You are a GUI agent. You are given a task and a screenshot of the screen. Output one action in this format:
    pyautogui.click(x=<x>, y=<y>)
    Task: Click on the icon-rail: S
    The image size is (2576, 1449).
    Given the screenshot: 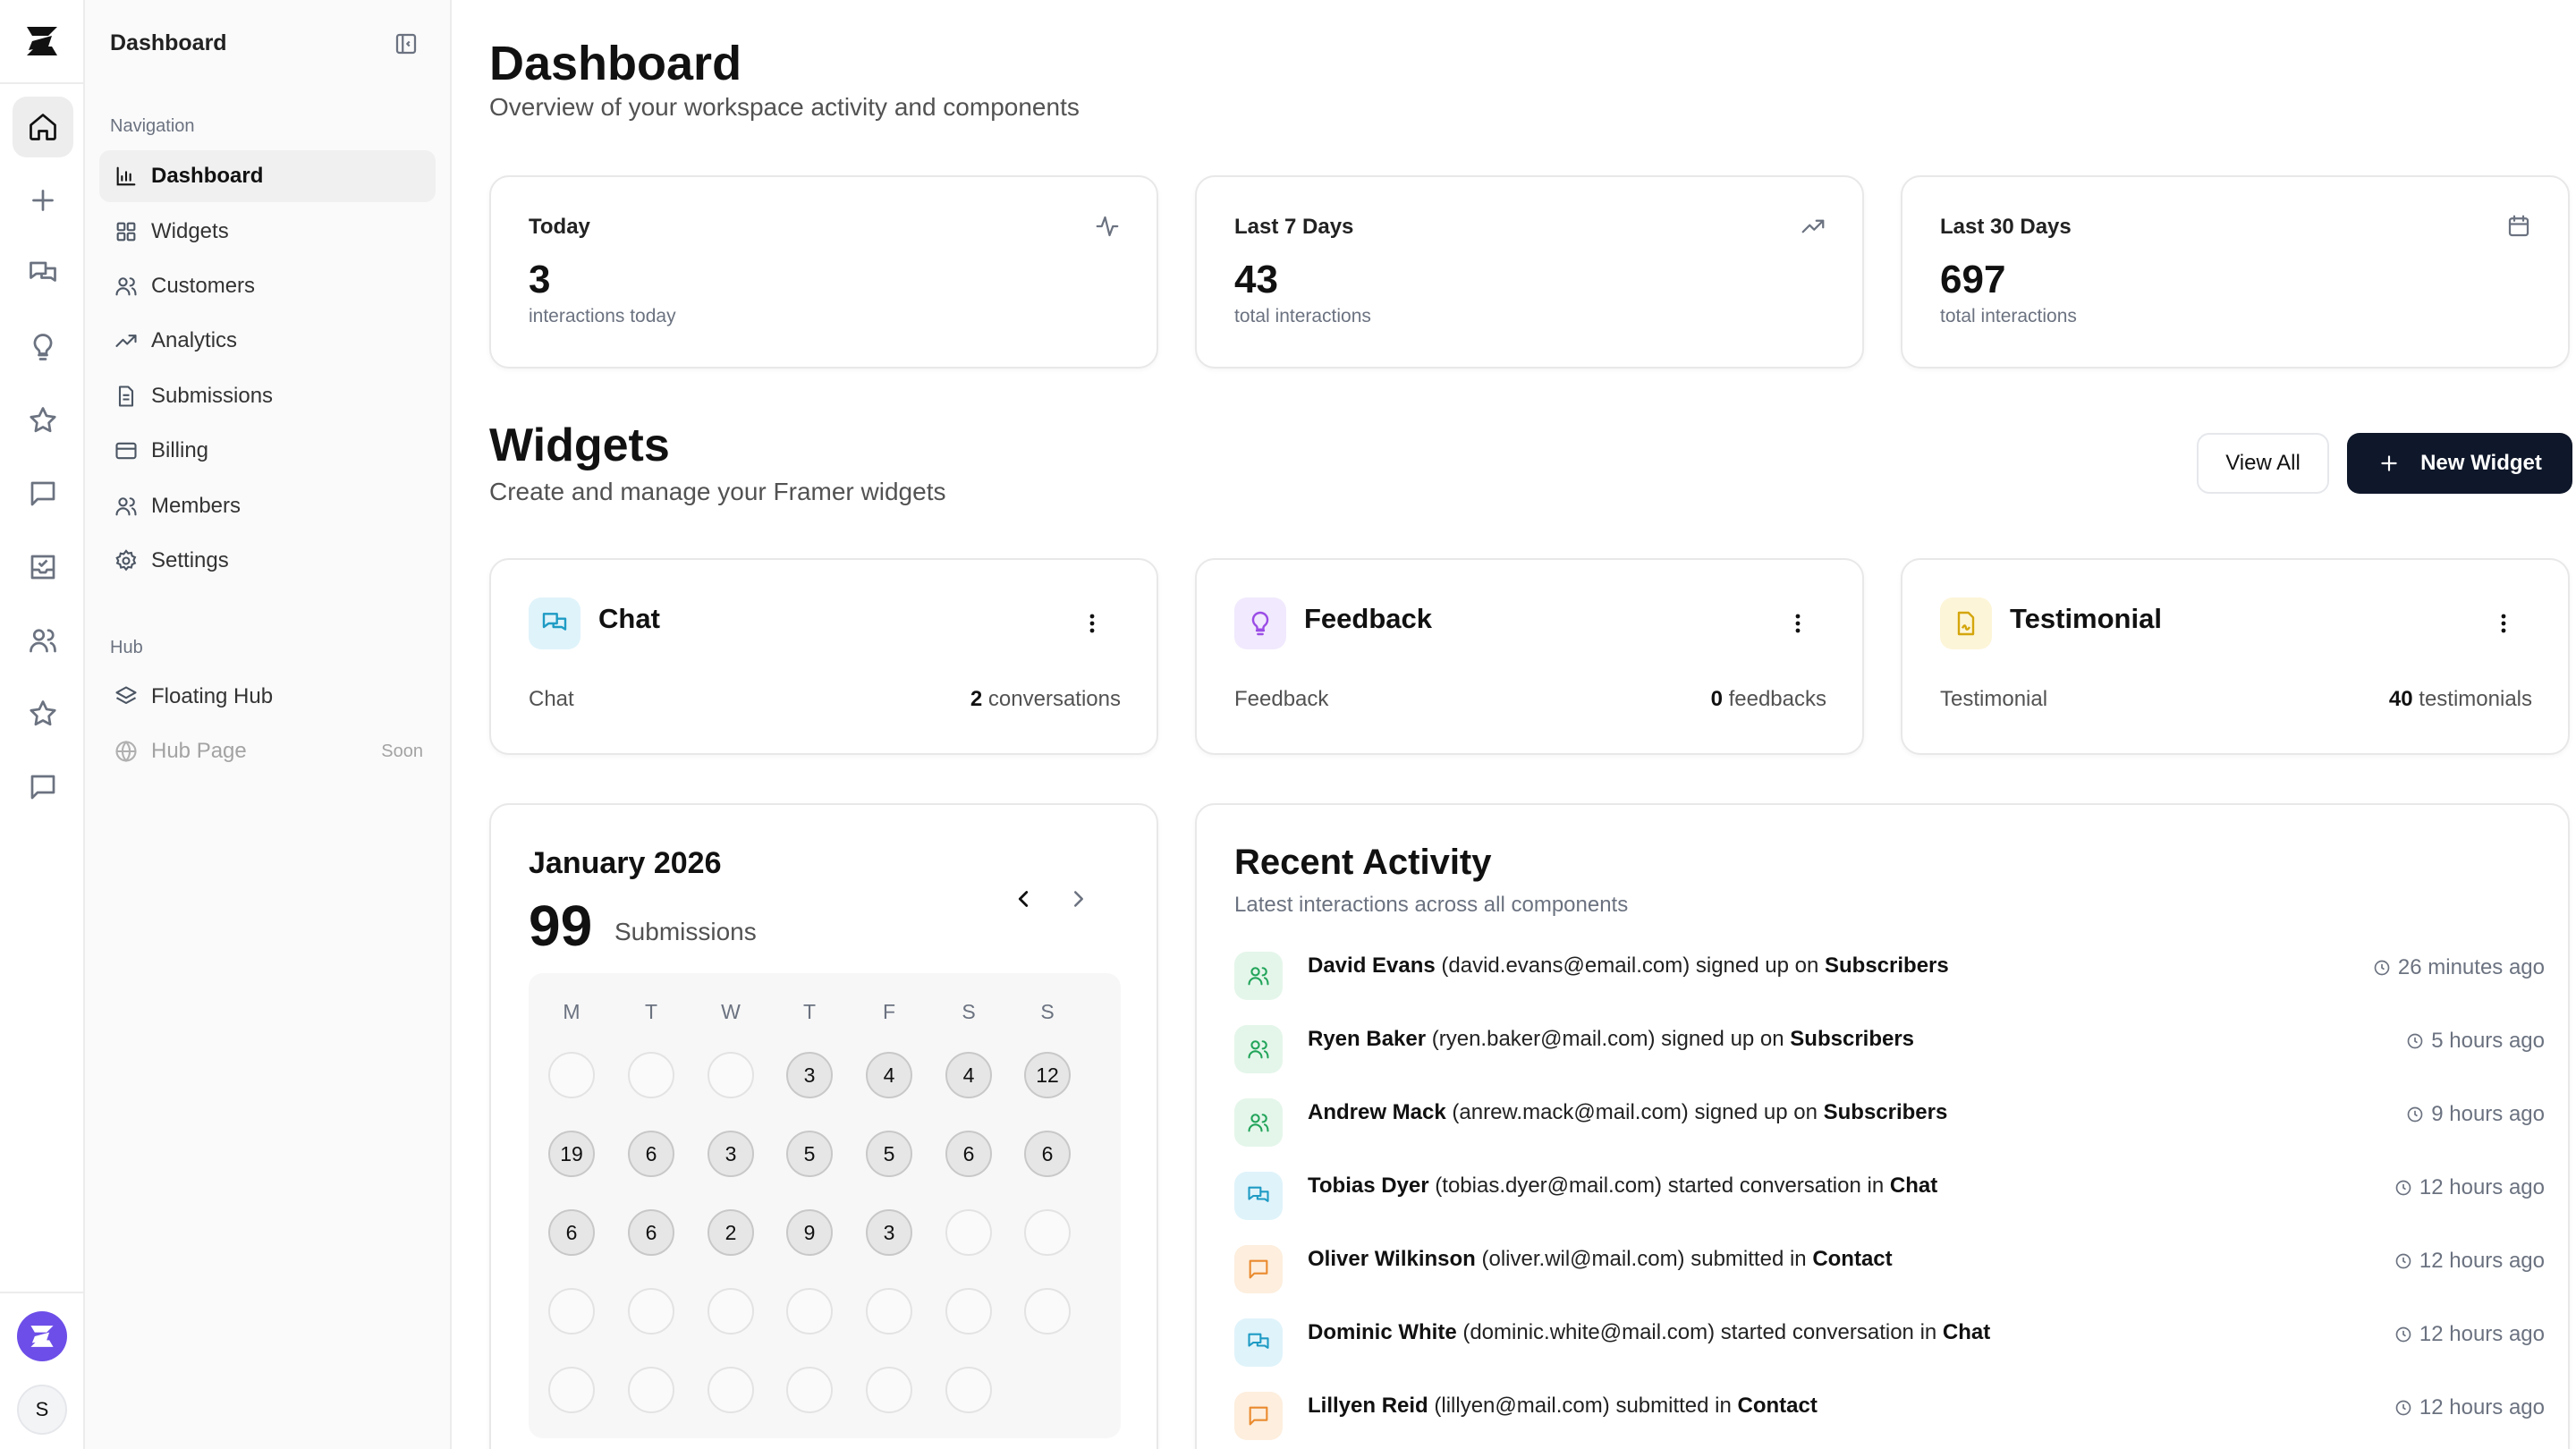 What is the action you would take?
    pyautogui.click(x=42, y=724)
    